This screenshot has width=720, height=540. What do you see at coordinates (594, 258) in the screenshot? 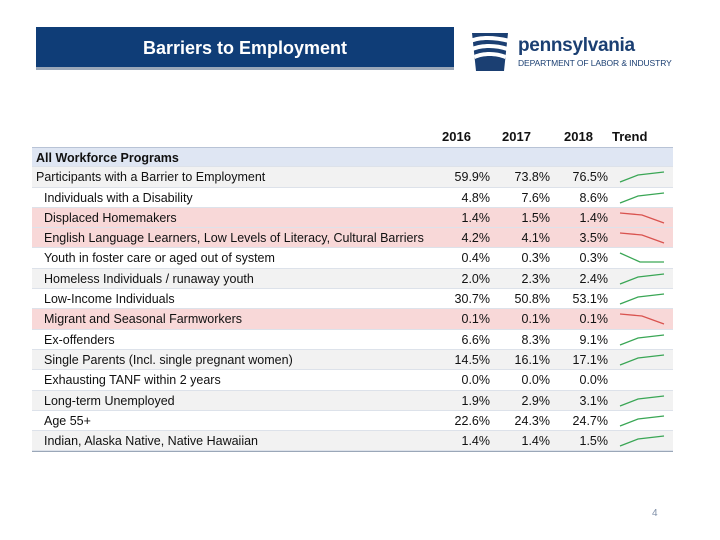
I see `cell-2018: 0.3%` at bounding box center [594, 258].